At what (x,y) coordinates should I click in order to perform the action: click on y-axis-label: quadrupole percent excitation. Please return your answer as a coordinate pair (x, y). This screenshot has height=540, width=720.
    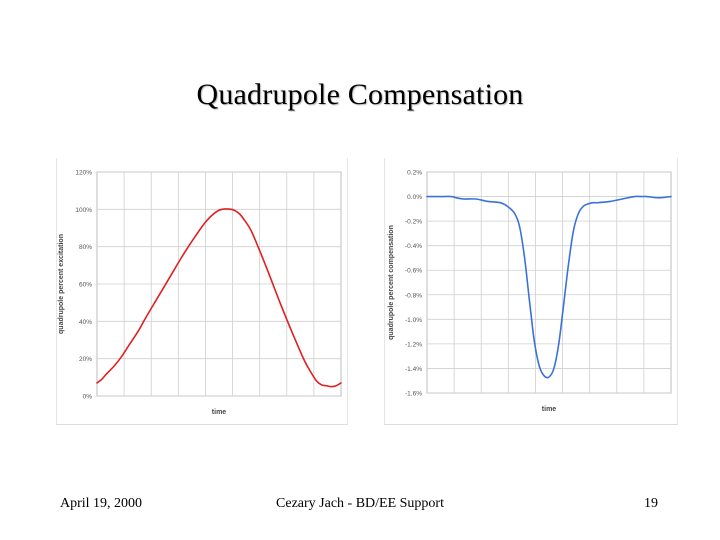
    Looking at the image, I should click on (61, 284).